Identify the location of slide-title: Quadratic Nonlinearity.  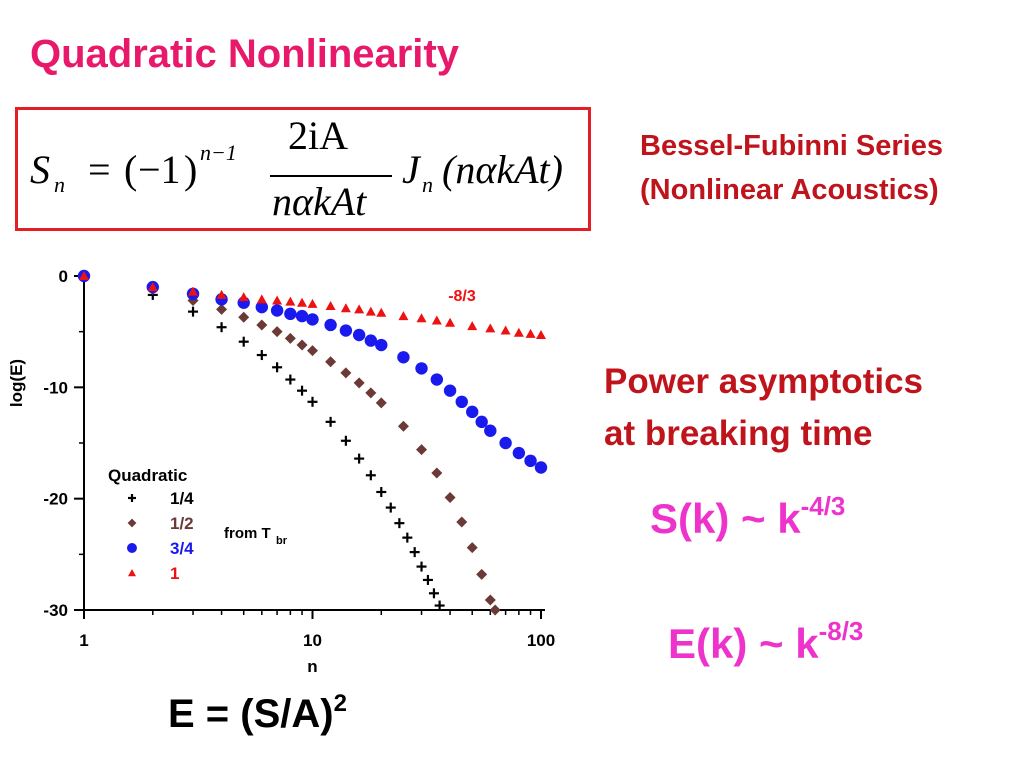
(244, 54).